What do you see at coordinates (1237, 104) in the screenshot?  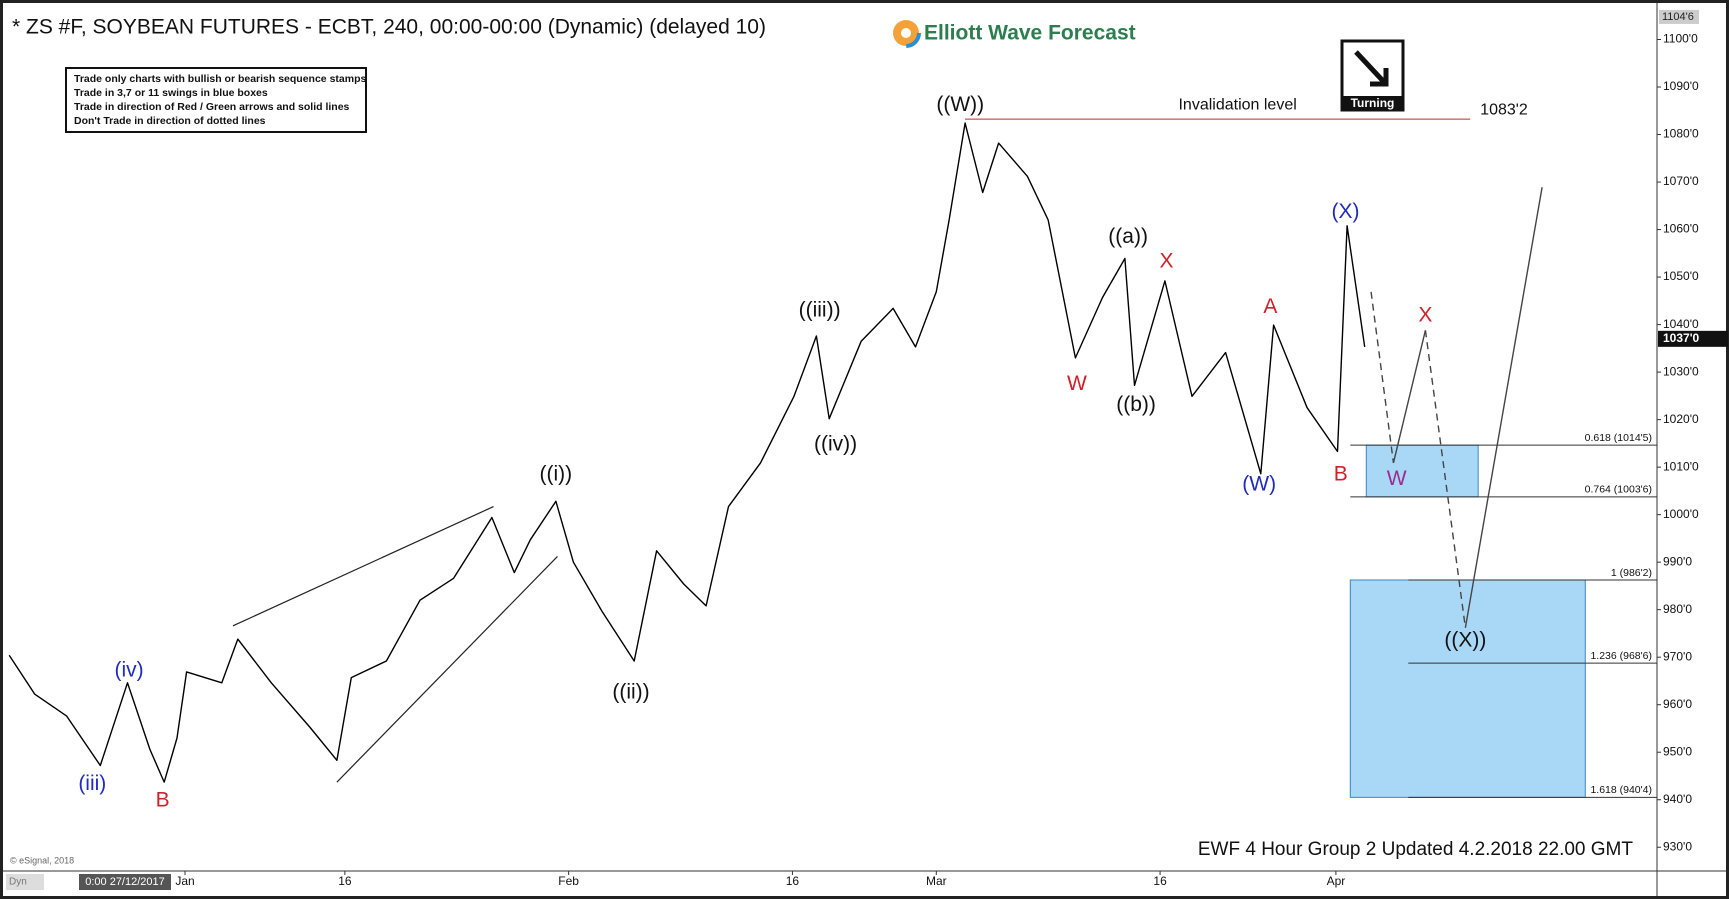 I see `invalidation-label: Invalidation level` at bounding box center [1237, 104].